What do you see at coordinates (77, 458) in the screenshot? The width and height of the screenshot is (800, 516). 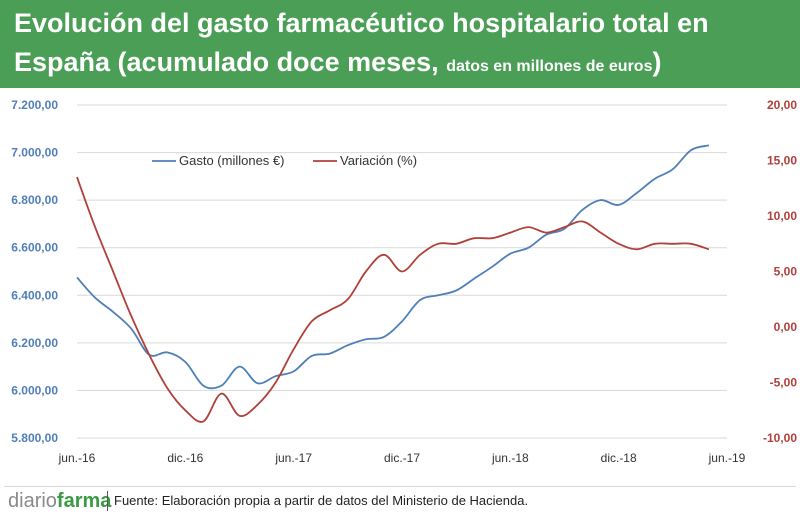 I see `x-tick-label: jun.-16` at bounding box center [77, 458].